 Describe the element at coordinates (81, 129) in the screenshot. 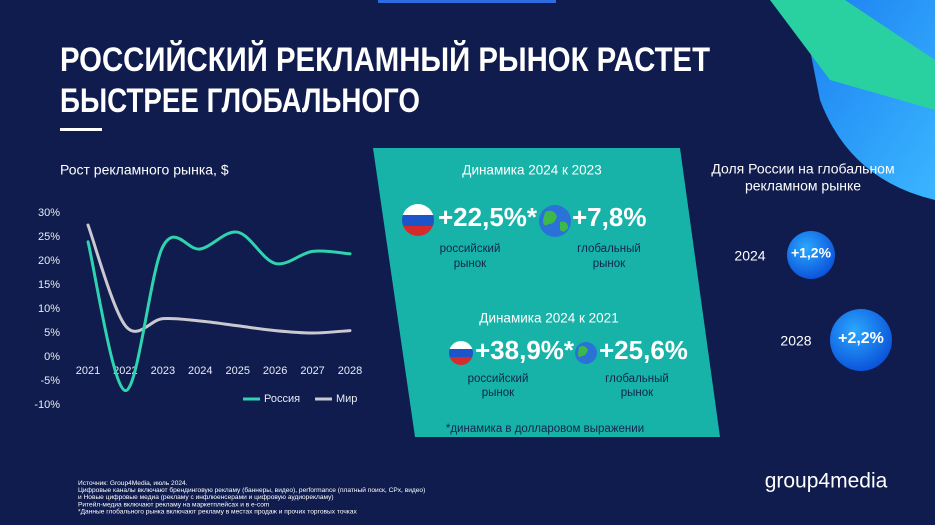

I see `title-underline` at that location.